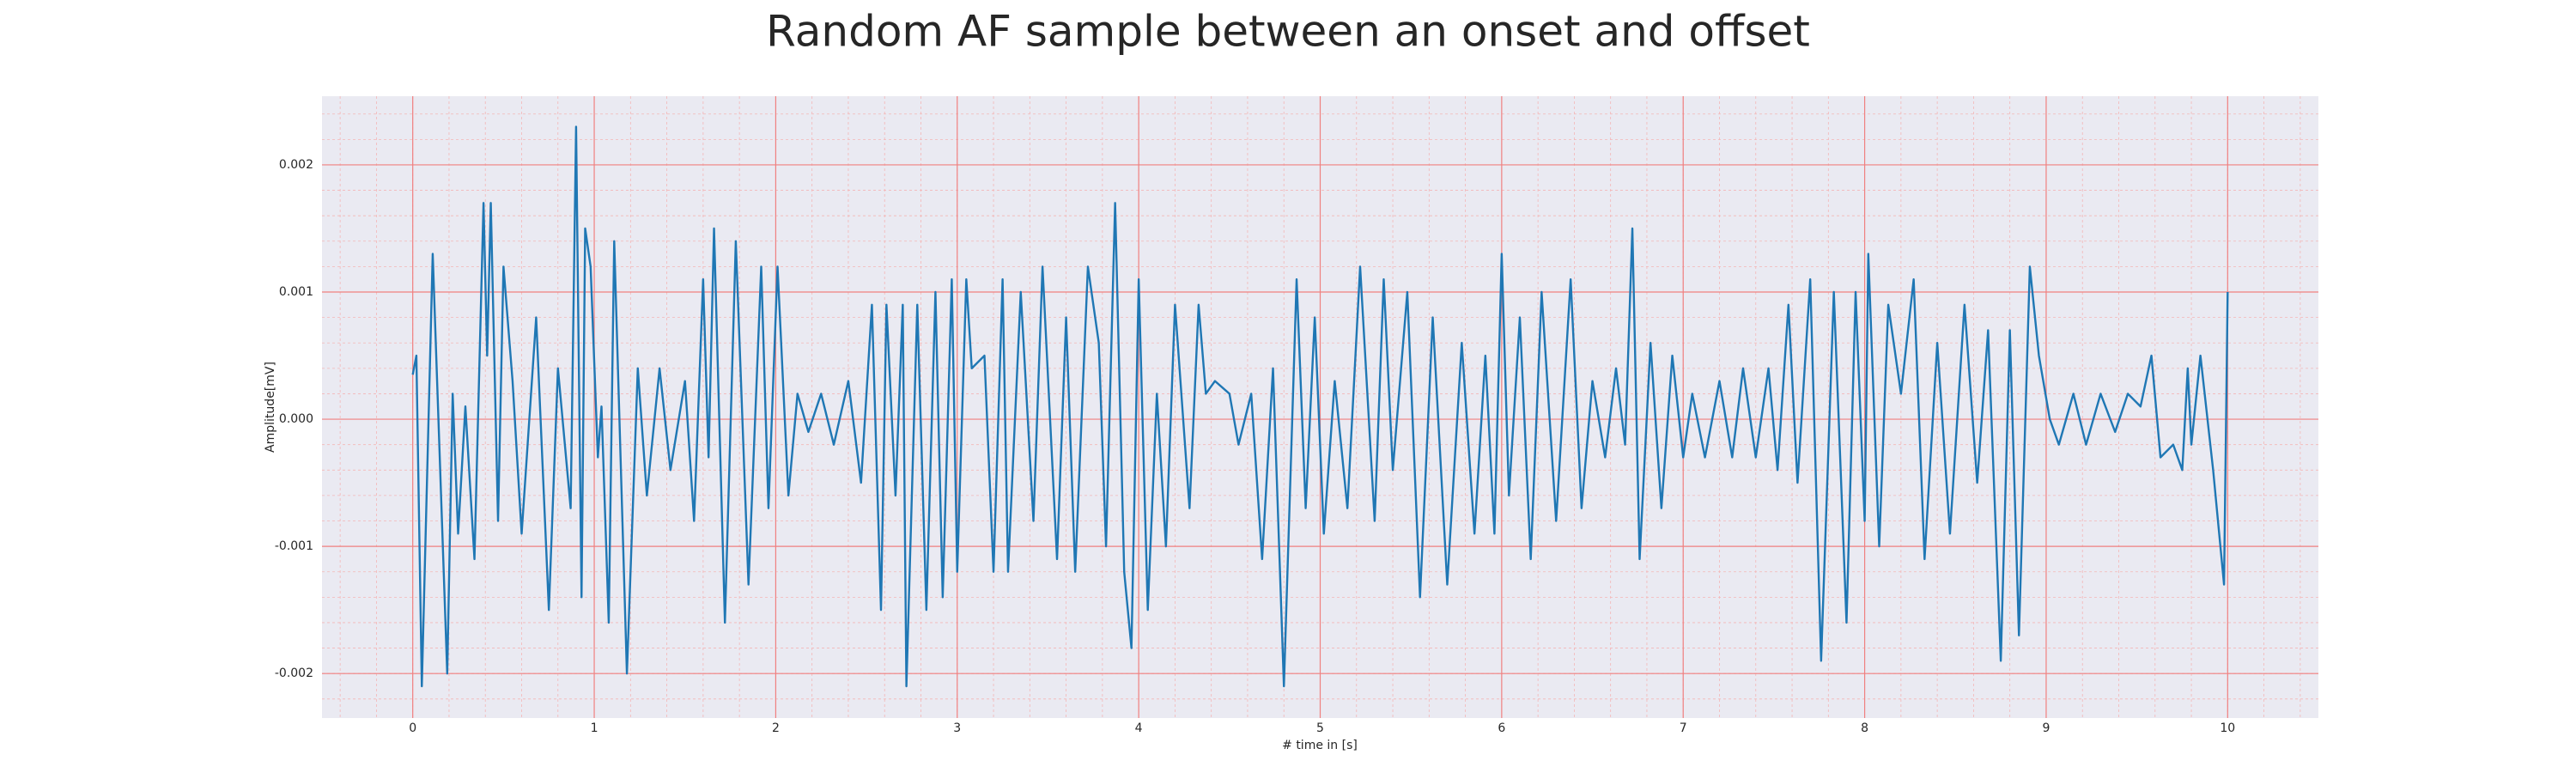 The width and height of the screenshot is (2576, 773). Describe the element at coordinates (957, 728) in the screenshot. I see `x-tick-label: 3` at that location.